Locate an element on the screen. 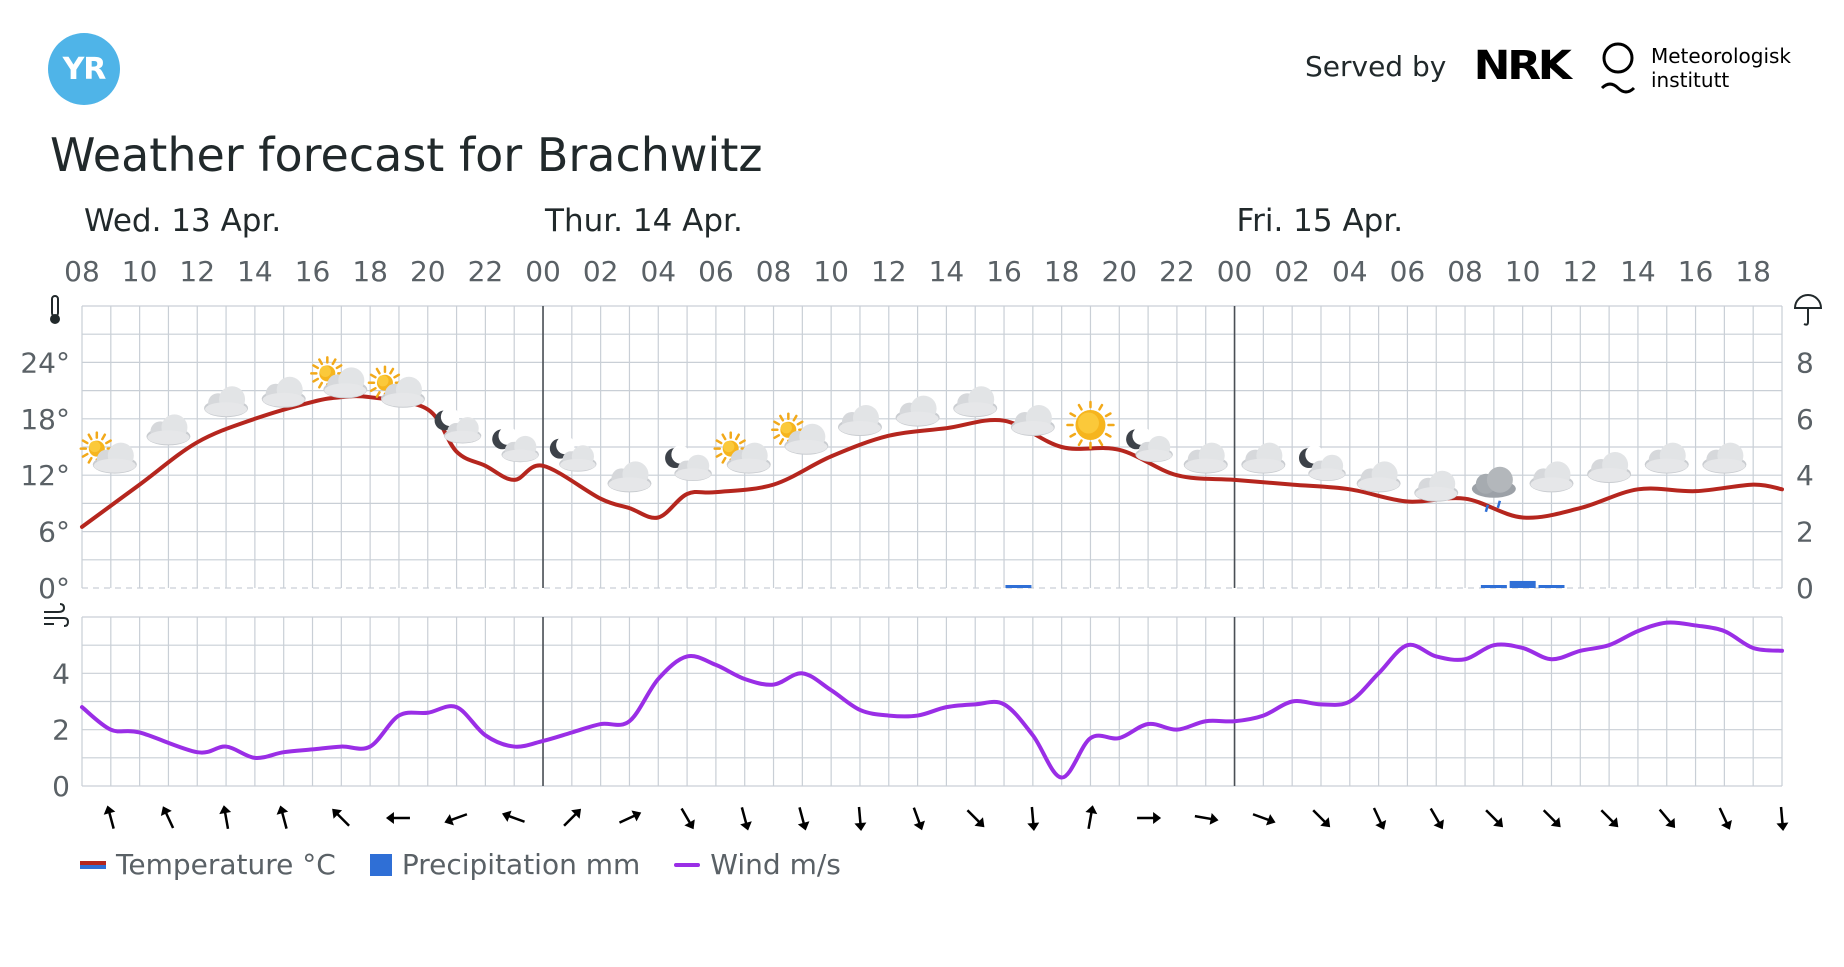 This screenshot has width=1844, height=967. temperature-axis-tick: 18° is located at coordinates (45, 419).